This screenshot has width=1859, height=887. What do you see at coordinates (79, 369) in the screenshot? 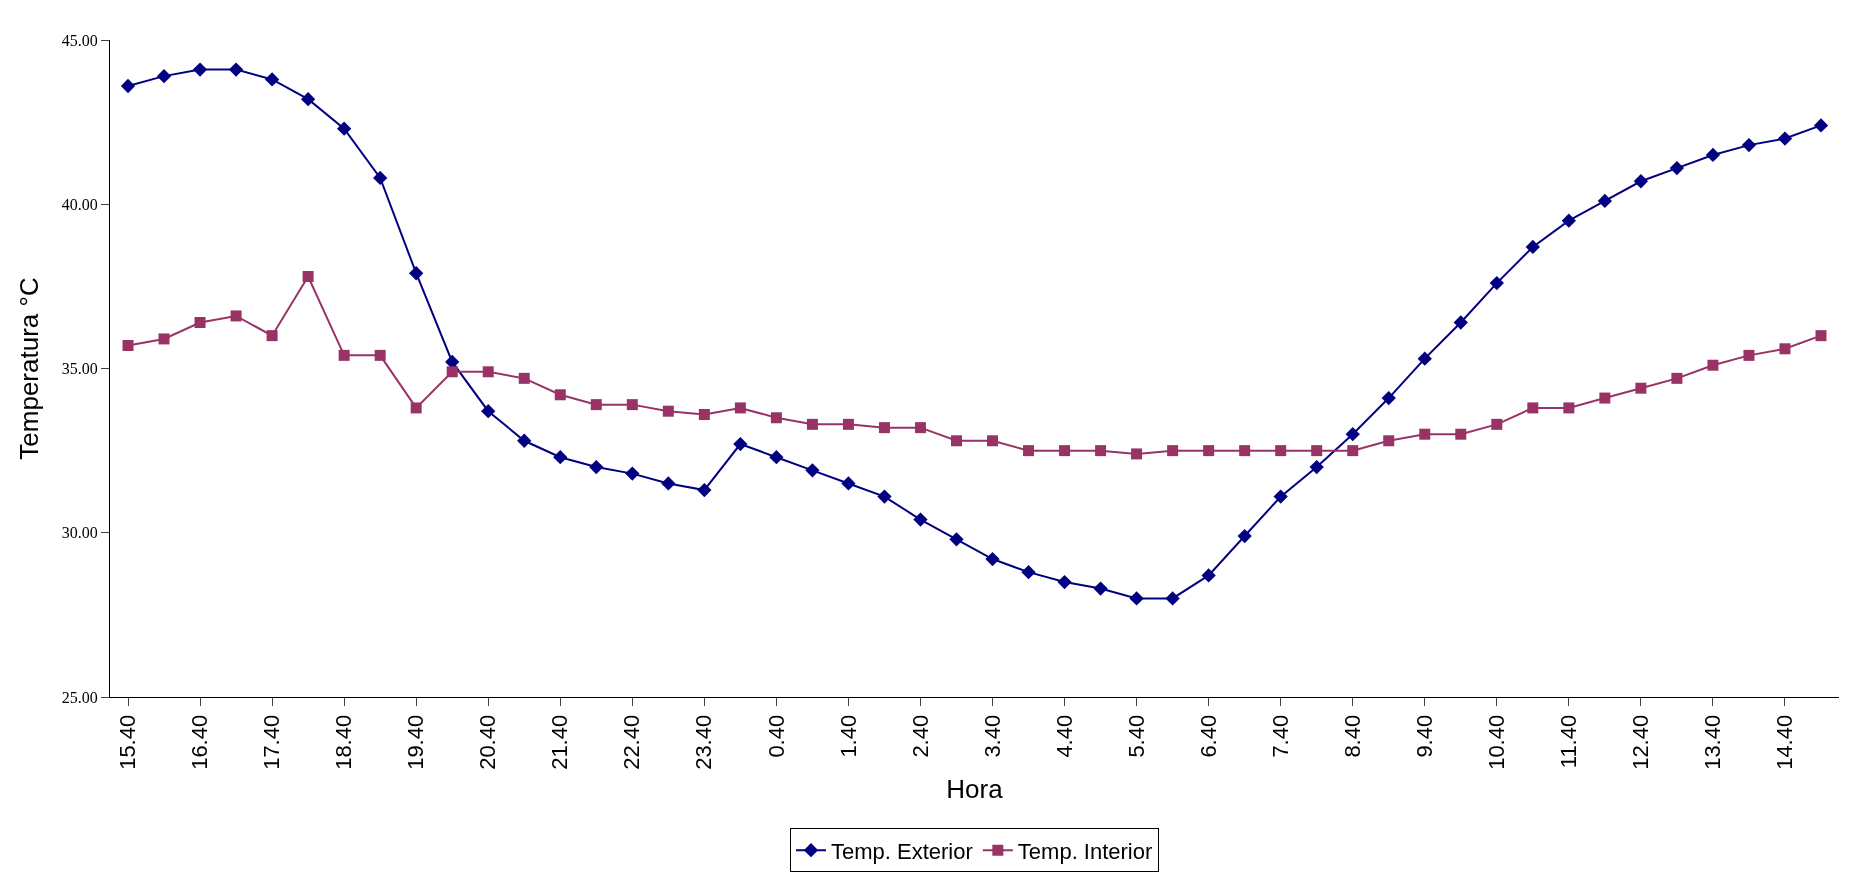
I see `y-tick-label: 35.00` at bounding box center [79, 369].